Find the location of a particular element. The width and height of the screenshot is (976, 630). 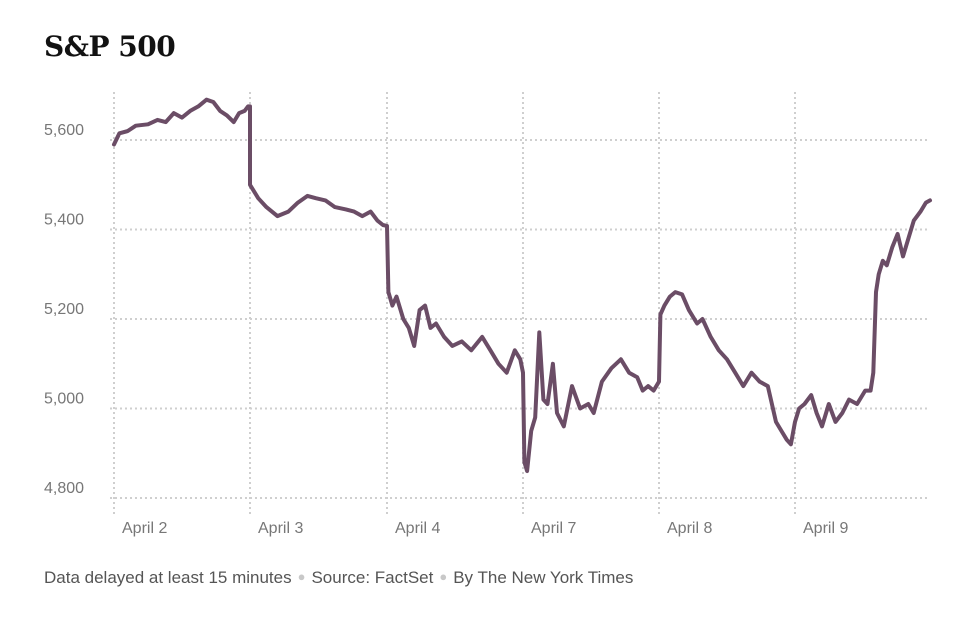

y-tick-label: 5,600 is located at coordinates (64, 130).